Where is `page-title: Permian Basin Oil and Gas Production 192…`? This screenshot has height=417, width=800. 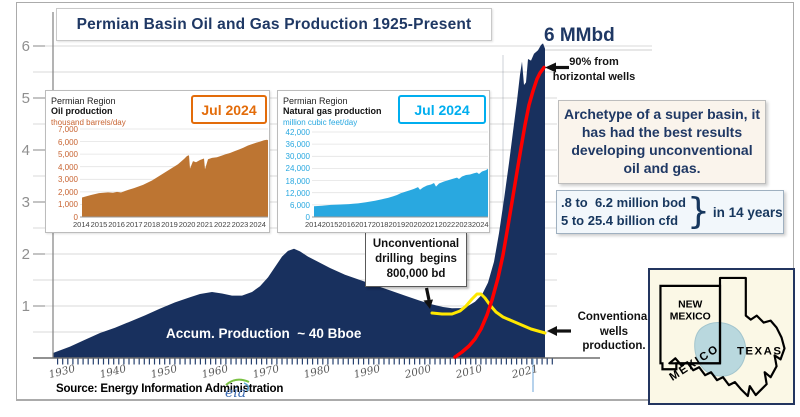 page-title: Permian Basin Oil and Gas Production 192… is located at coordinates (274, 24).